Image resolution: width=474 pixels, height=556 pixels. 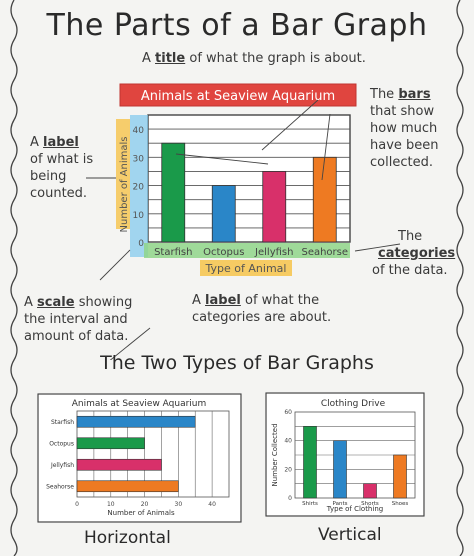 I want to click on bar-pants, so click(x=340, y=469).